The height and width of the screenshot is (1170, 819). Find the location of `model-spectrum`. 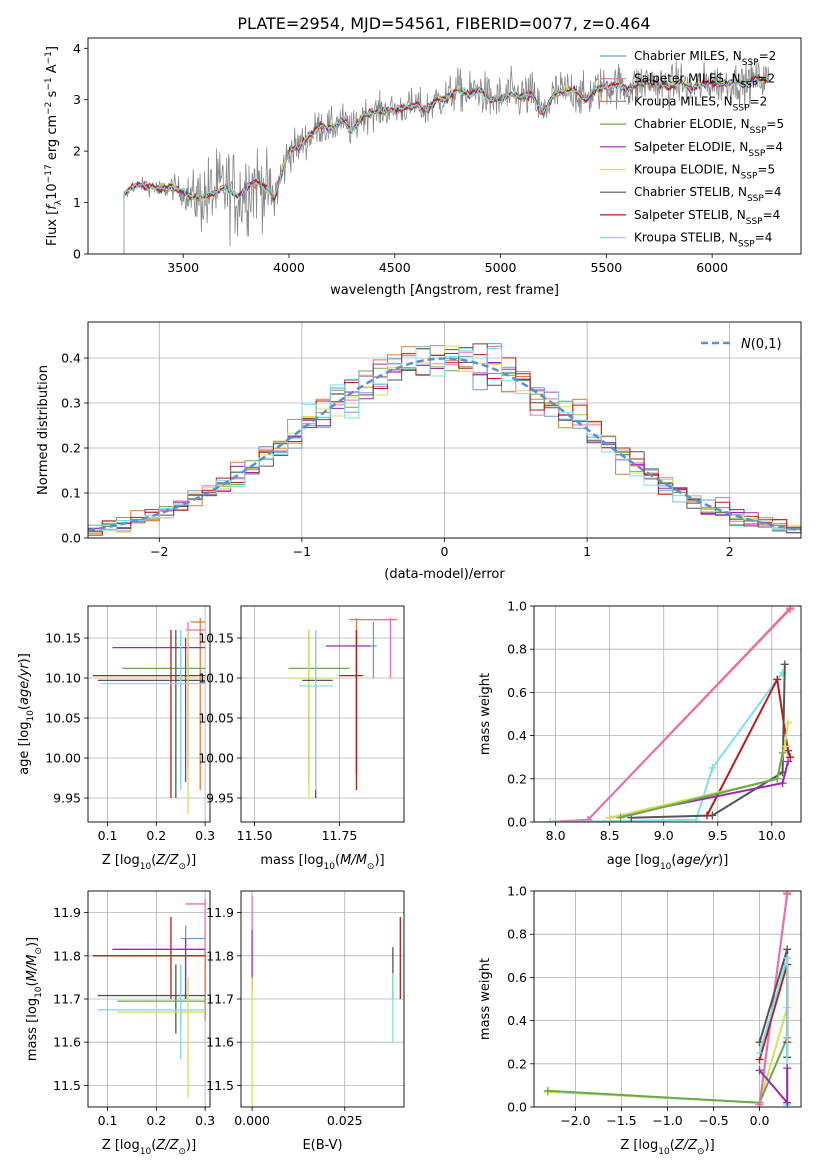

model-spectrum is located at coordinates (446, 138).